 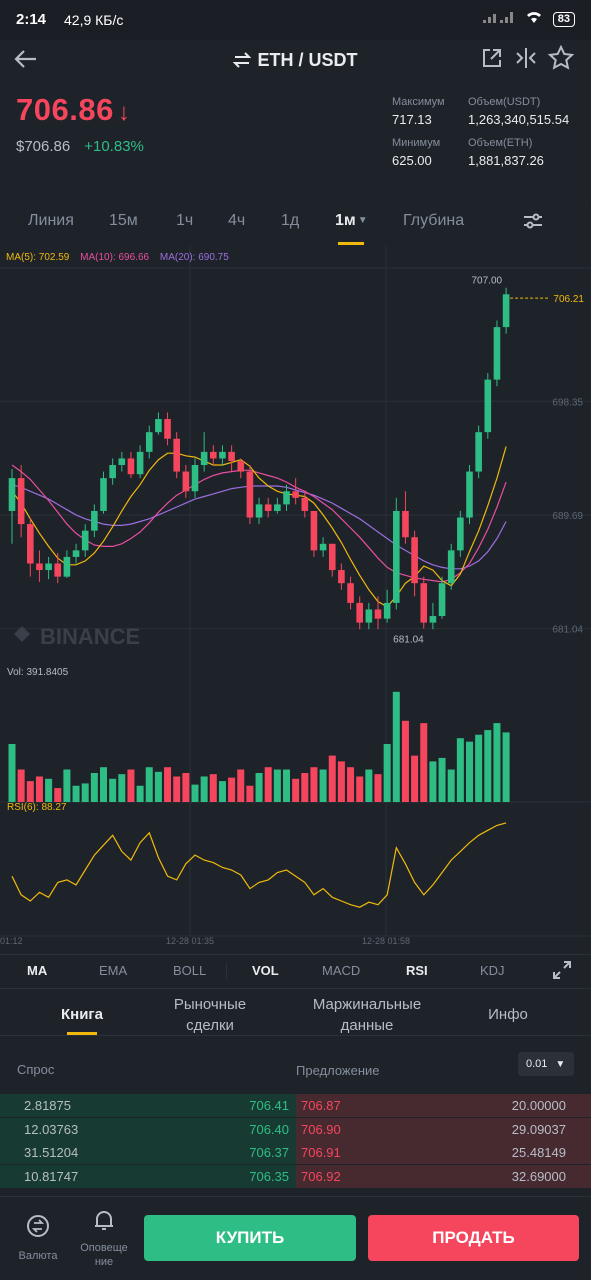 What do you see at coordinates (295, 1152) in the screenshot?
I see `order-book-row: 31.51204 706.37 706.91 25.48149` at bounding box center [295, 1152].